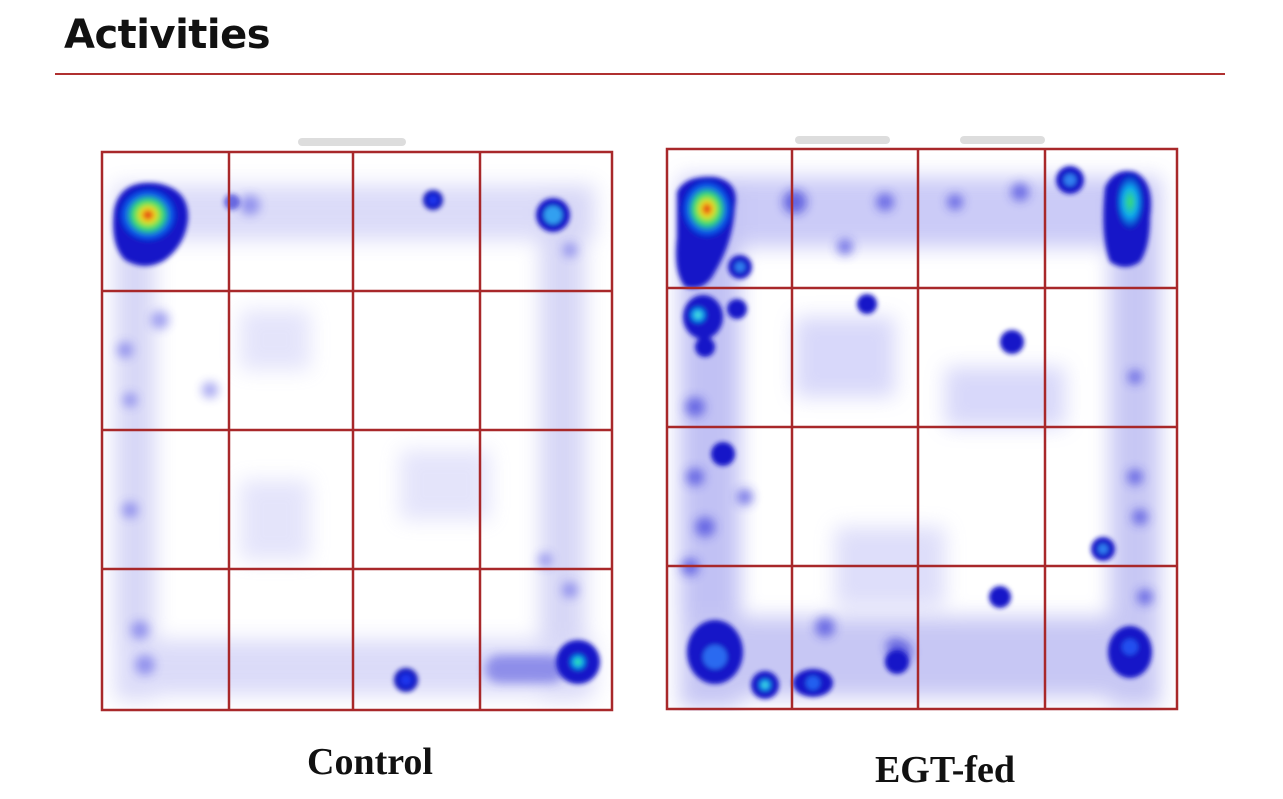 The height and width of the screenshot is (799, 1283). What do you see at coordinates (167, 35) in the screenshot?
I see `slide-title: Activities` at bounding box center [167, 35].